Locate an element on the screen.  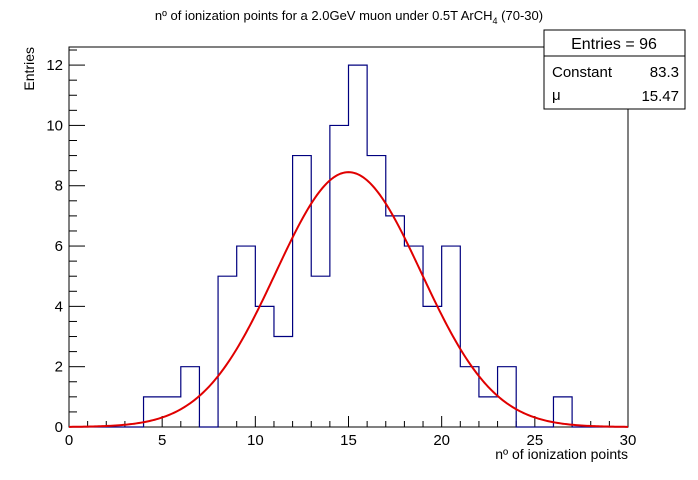
stats-constant-label: Constant is located at coordinates (582, 72).